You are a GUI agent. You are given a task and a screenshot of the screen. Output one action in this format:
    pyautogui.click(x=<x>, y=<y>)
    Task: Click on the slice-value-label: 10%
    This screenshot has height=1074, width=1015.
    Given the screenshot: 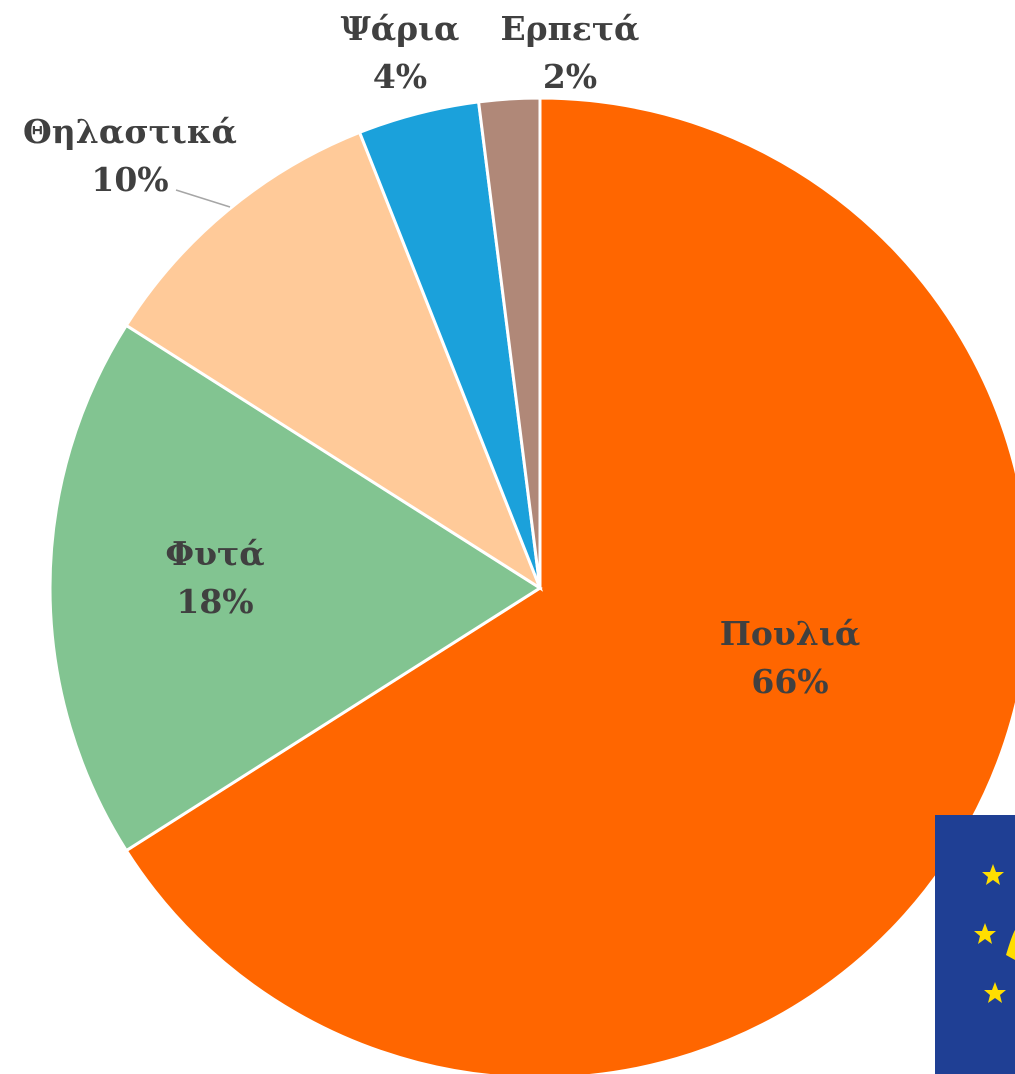 What is the action you would take?
    pyautogui.click(x=129, y=179)
    